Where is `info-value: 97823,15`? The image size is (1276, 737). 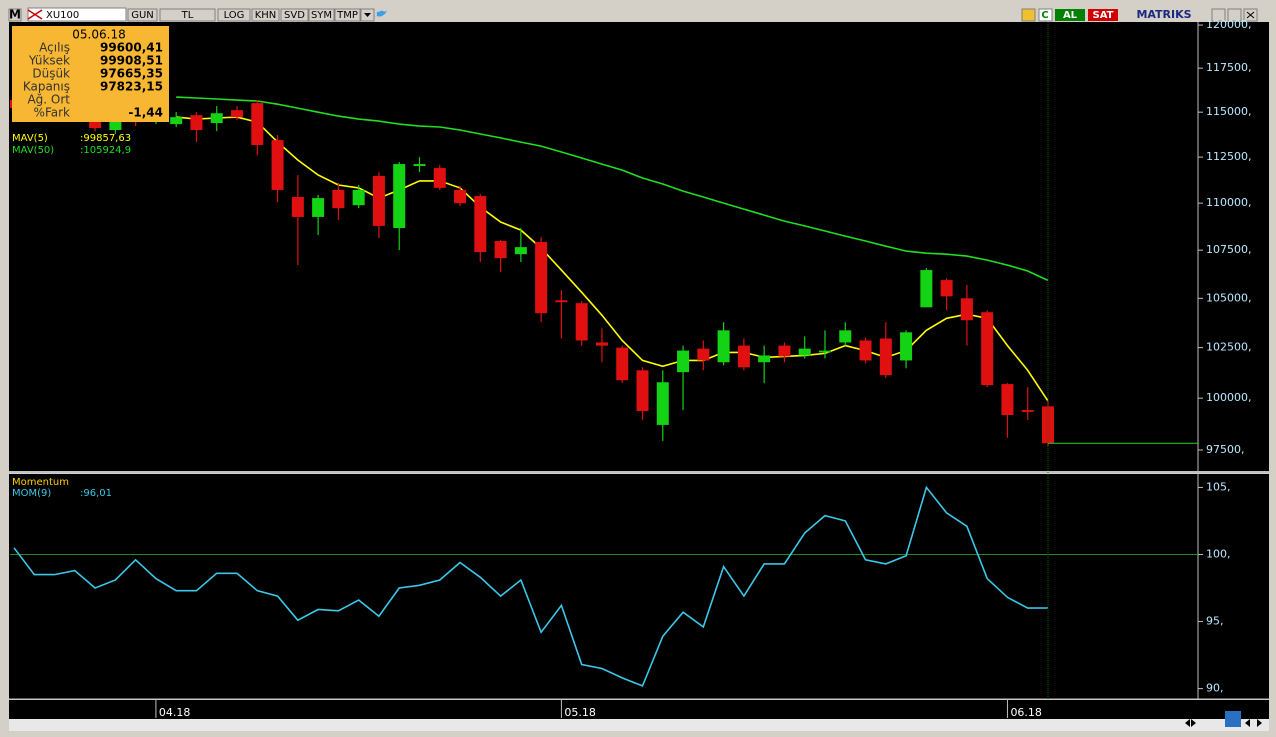
info-value: 97823,15 is located at coordinates (131, 87).